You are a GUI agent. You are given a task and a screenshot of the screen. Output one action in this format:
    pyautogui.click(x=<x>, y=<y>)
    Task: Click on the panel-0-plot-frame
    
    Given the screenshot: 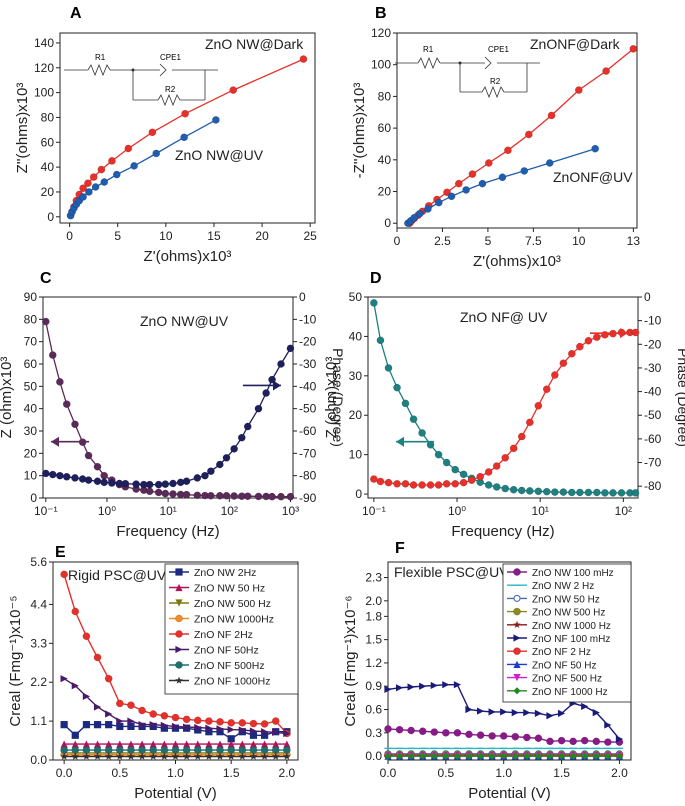 What is the action you would take?
    pyautogui.click(x=187, y=128)
    